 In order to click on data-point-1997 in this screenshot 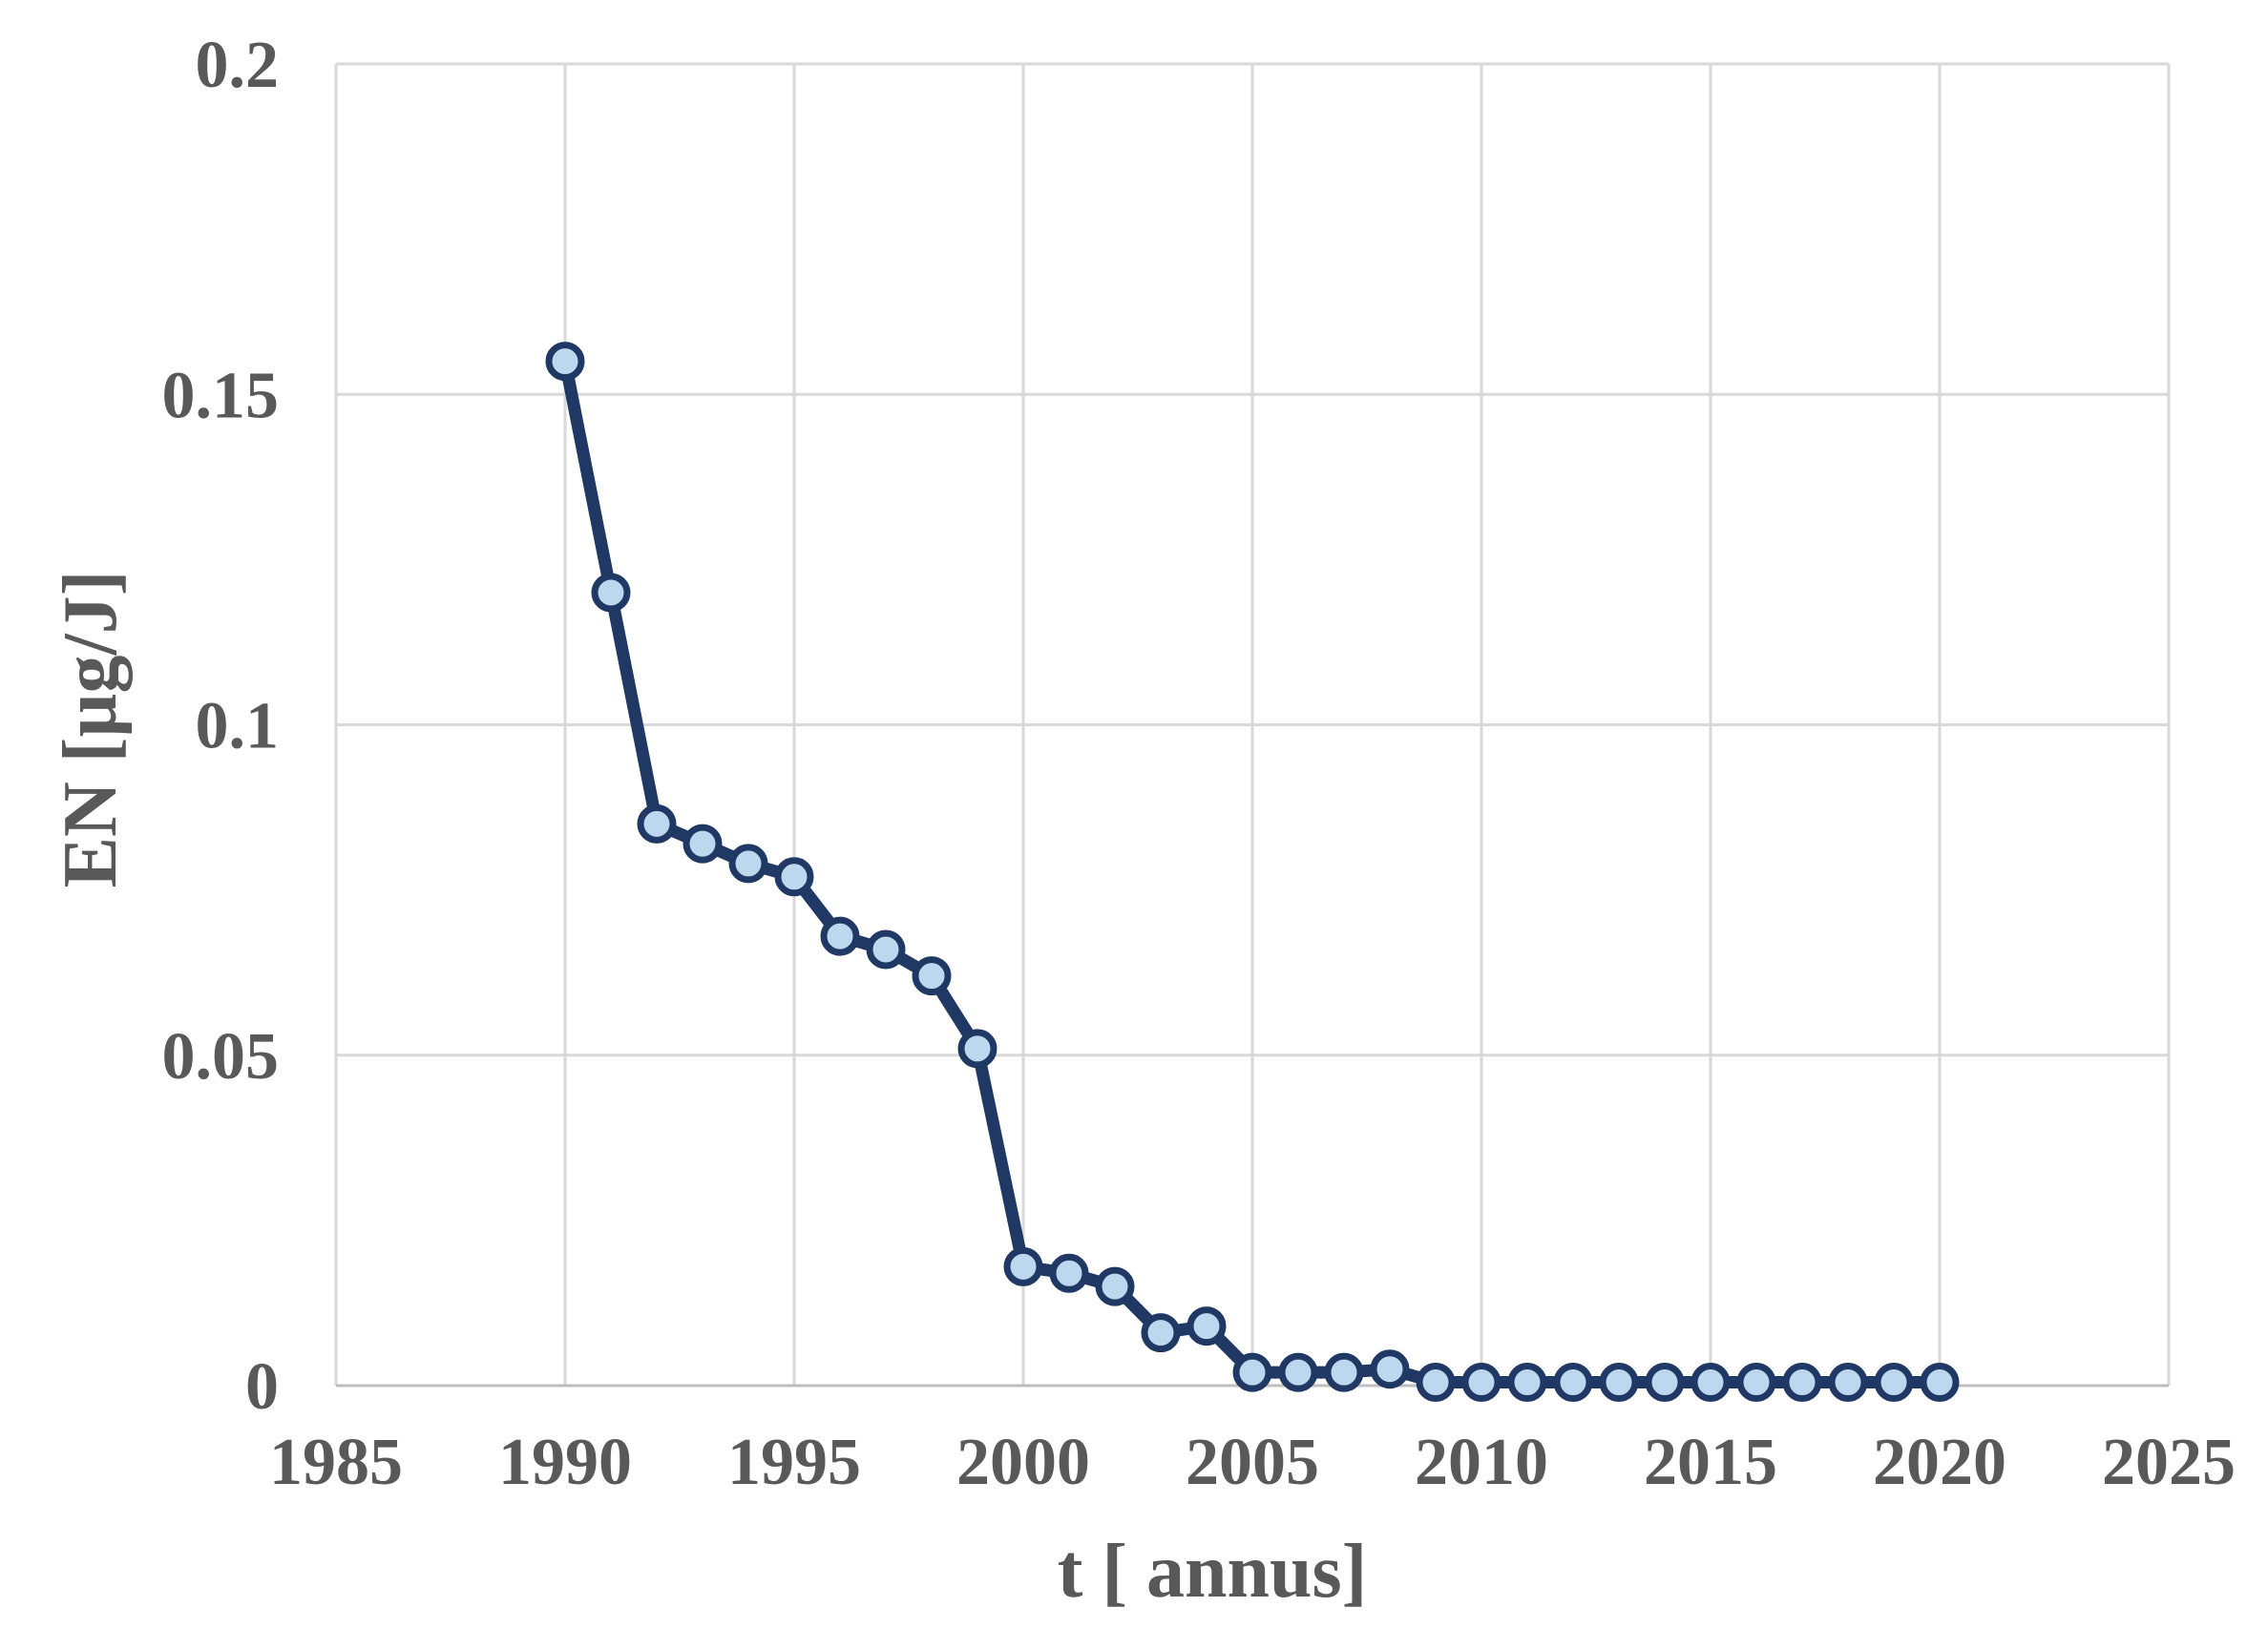, I will do `click(886, 950)`.